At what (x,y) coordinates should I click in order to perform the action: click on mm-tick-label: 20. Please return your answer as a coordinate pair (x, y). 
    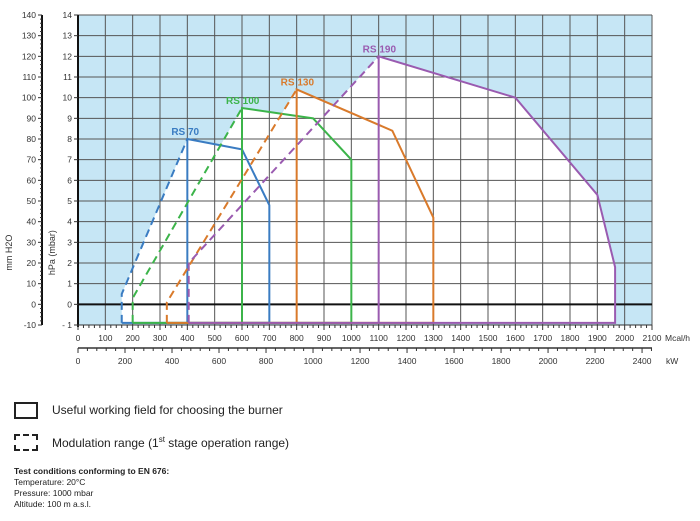
    Looking at the image, I should click on (32, 263).